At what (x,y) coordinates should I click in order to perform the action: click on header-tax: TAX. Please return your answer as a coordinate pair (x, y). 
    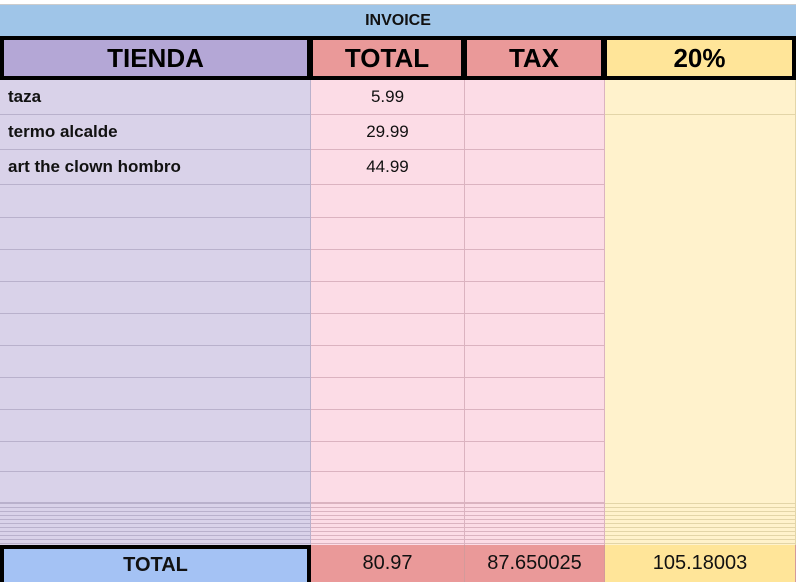
    Looking at the image, I should click on (534, 58).